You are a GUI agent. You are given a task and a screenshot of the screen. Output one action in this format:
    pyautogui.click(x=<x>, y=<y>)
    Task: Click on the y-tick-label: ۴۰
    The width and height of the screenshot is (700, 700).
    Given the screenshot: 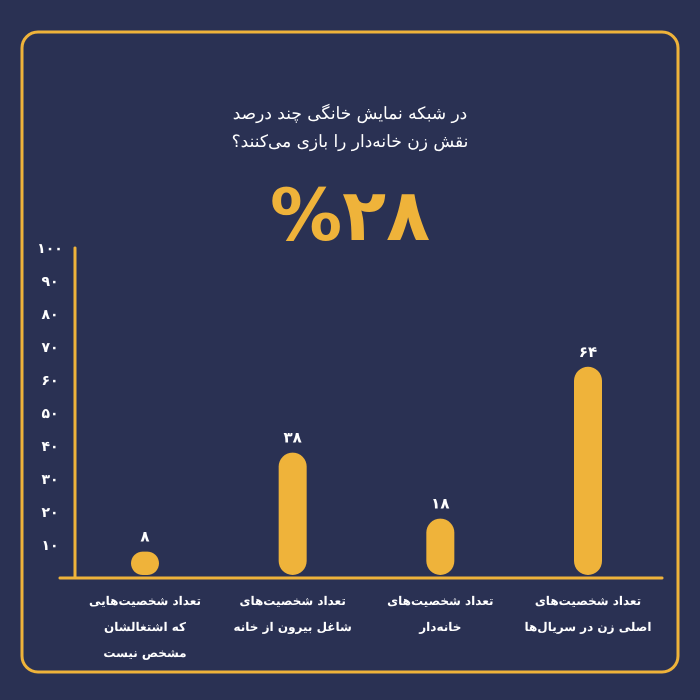 What is the action you would take?
    pyautogui.click(x=50, y=447)
    